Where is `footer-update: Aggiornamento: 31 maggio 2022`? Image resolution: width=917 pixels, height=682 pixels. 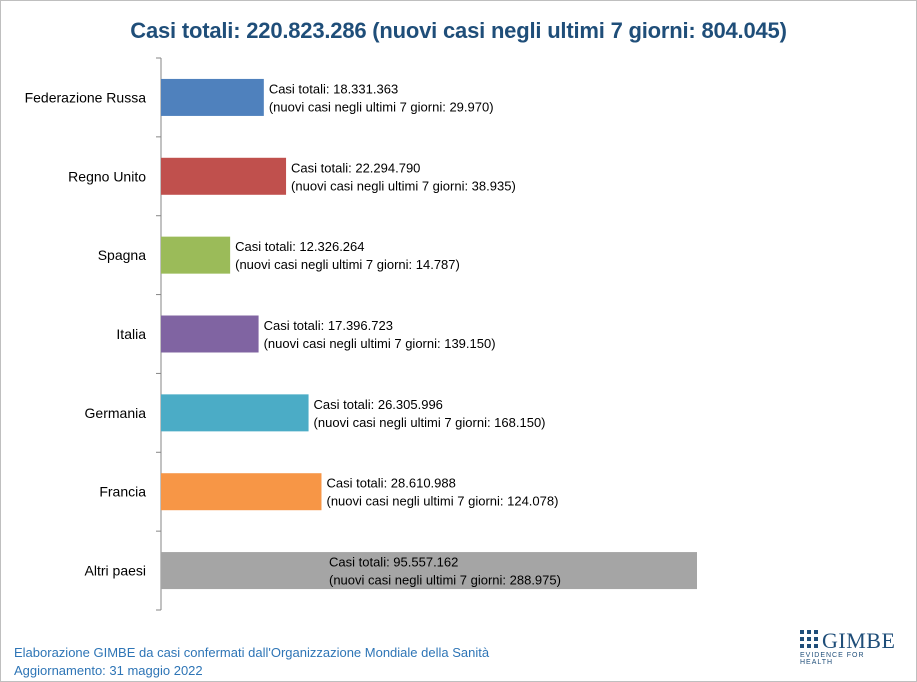
footer-update: Aggiornamento: 31 maggio 2022 is located at coordinates (108, 670).